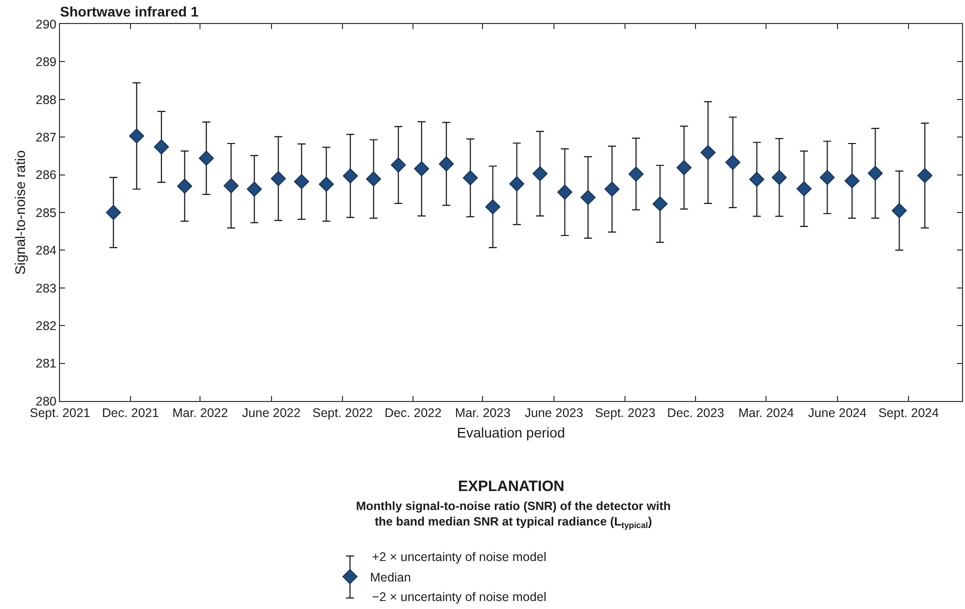 The height and width of the screenshot is (609, 965). I want to click on y-tick-label: 287, so click(46, 137).